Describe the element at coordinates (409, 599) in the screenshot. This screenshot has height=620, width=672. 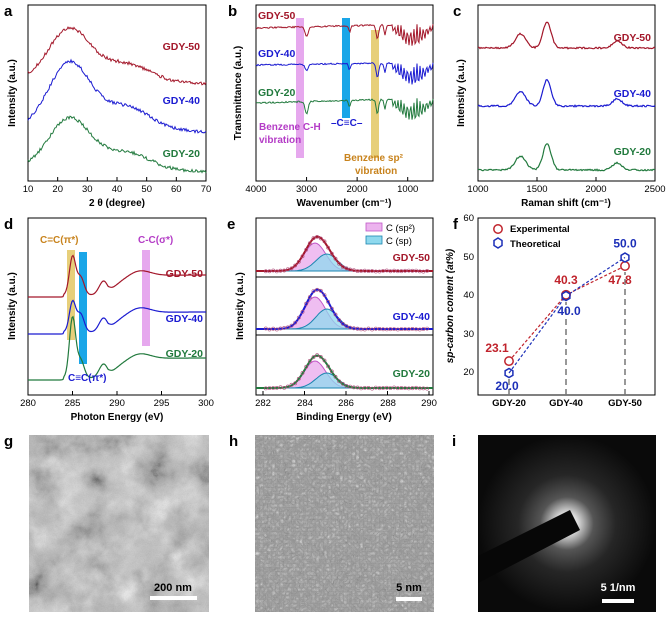
I see `h-scalebar` at that location.